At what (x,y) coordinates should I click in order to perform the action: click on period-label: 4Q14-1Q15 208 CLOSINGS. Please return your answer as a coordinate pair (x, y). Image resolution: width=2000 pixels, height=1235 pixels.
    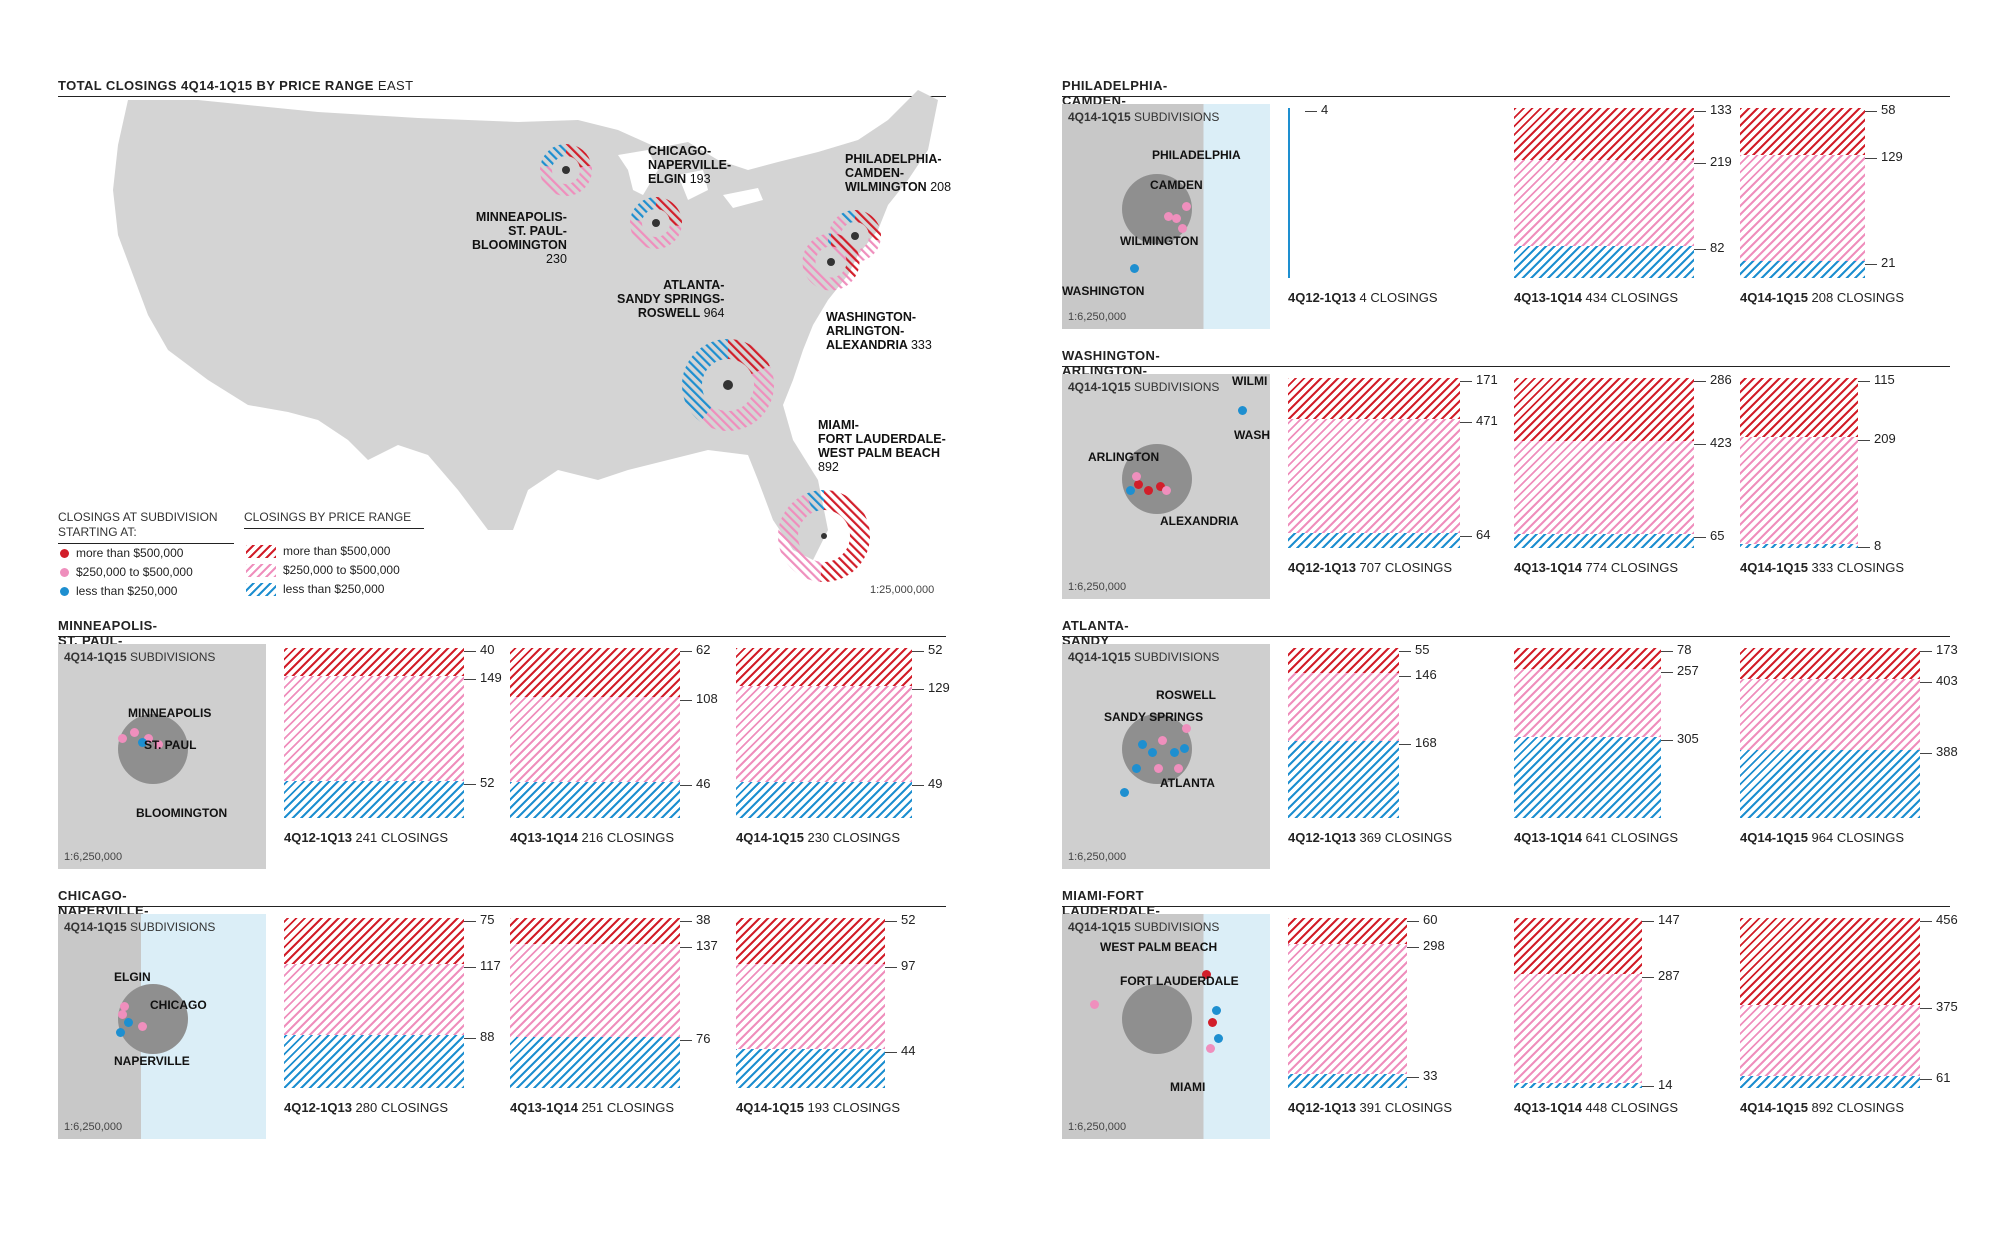
    Looking at the image, I should click on (1822, 297).